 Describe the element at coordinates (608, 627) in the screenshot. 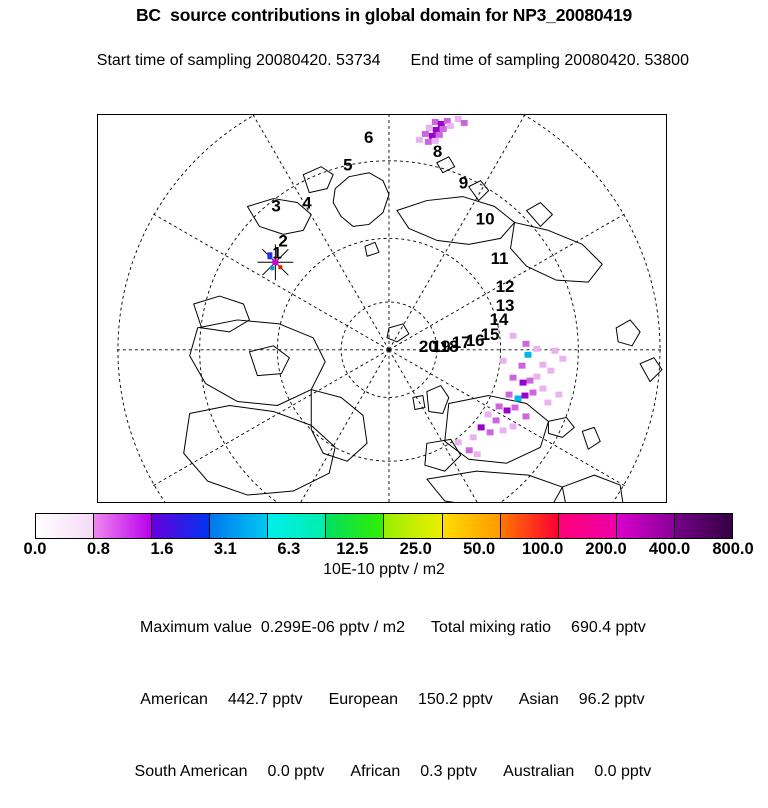

I see `total-mixing-ratio-value: 690.4 pptv` at that location.